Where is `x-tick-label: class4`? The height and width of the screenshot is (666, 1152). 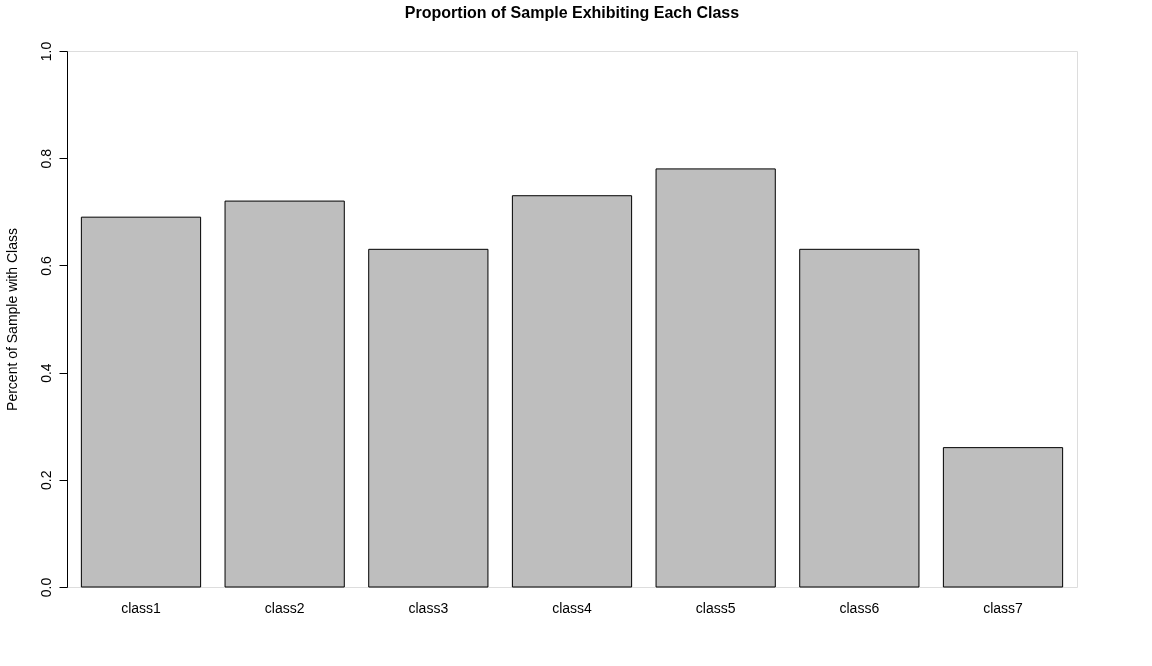 x-tick-label: class4 is located at coordinates (572, 607).